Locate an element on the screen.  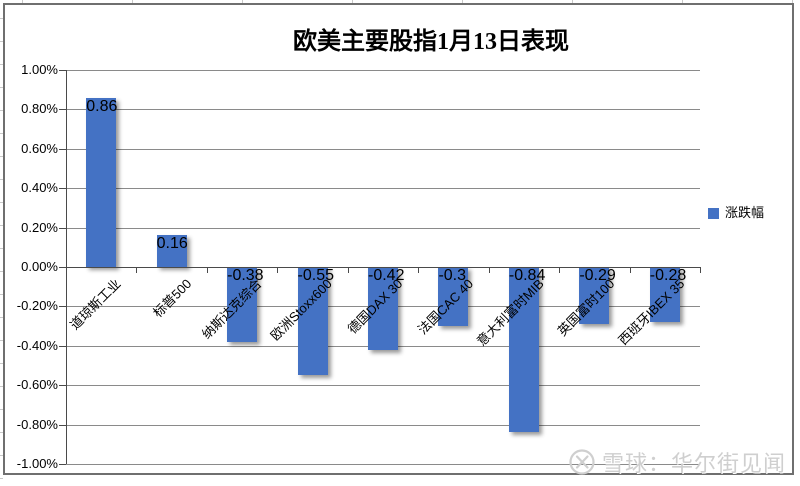
xueqiu-logo-icon is located at coordinates (582, 462).